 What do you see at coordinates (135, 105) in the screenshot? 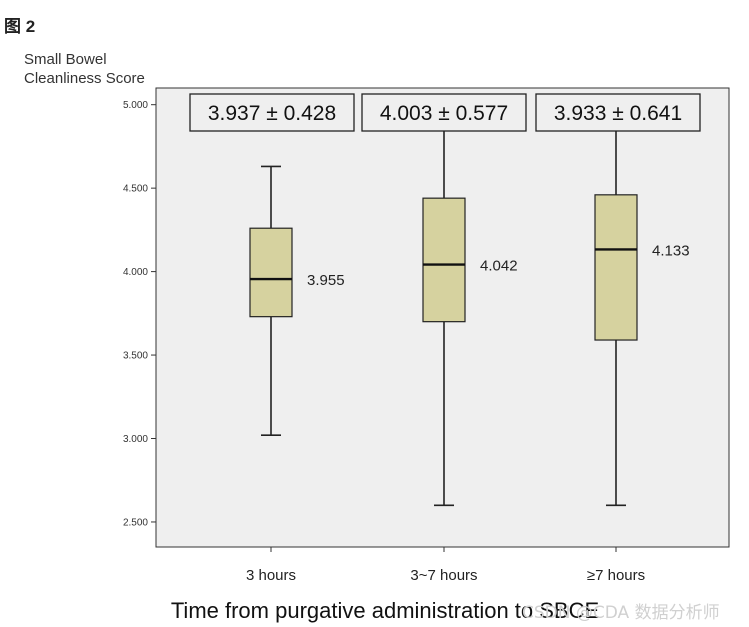
I see `y-tick-label: 5.000` at bounding box center [135, 105].